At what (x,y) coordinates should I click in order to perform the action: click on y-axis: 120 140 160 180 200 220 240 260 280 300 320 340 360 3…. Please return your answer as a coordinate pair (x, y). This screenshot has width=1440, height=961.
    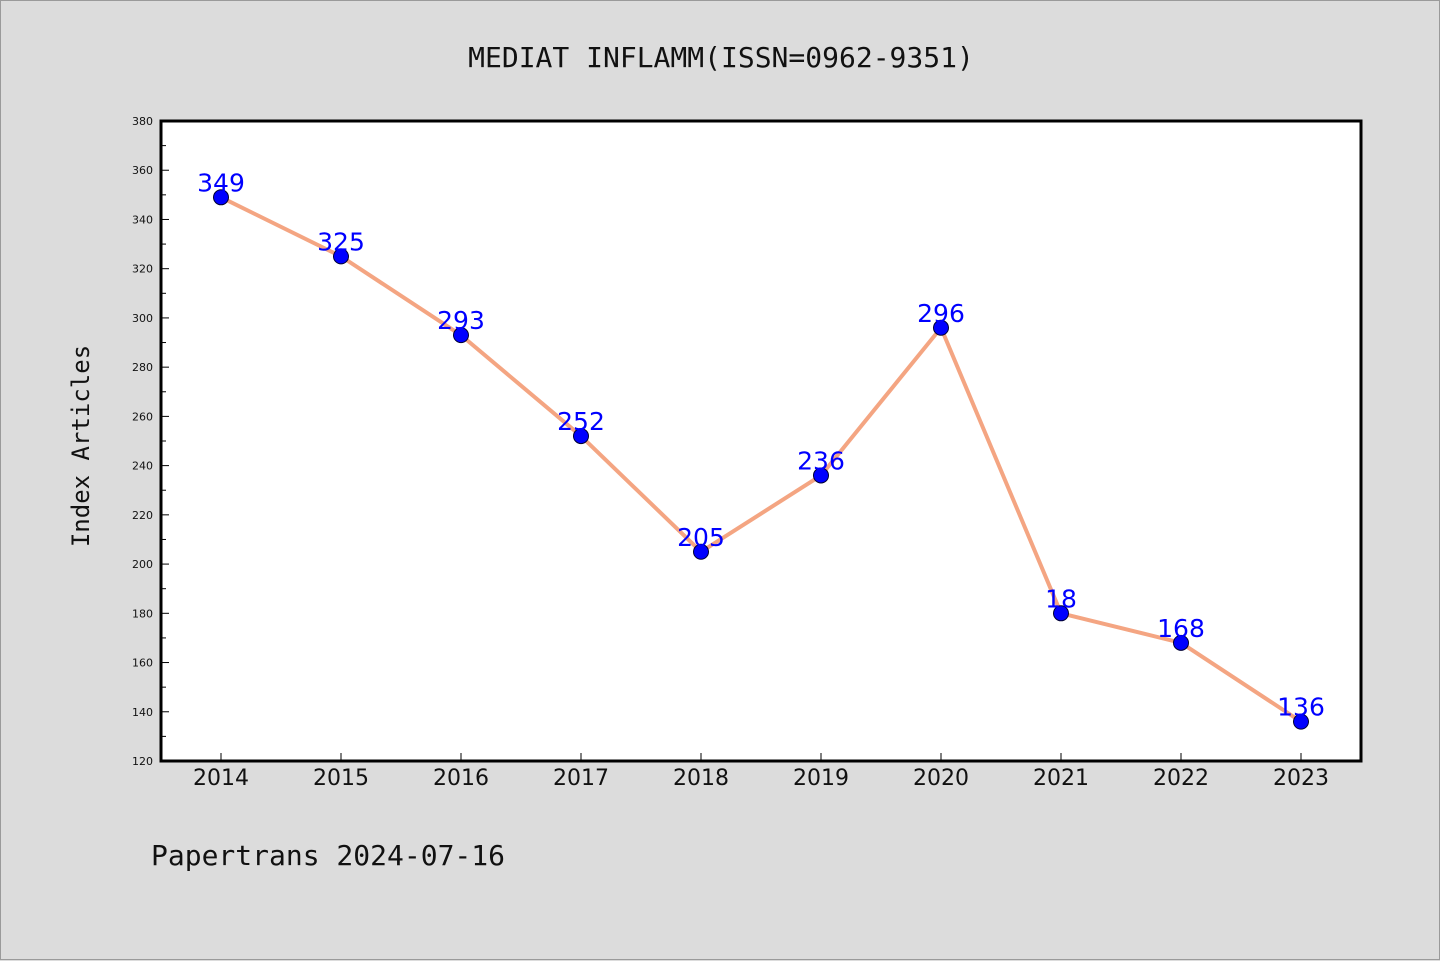
    Looking at the image, I should click on (150, 441).